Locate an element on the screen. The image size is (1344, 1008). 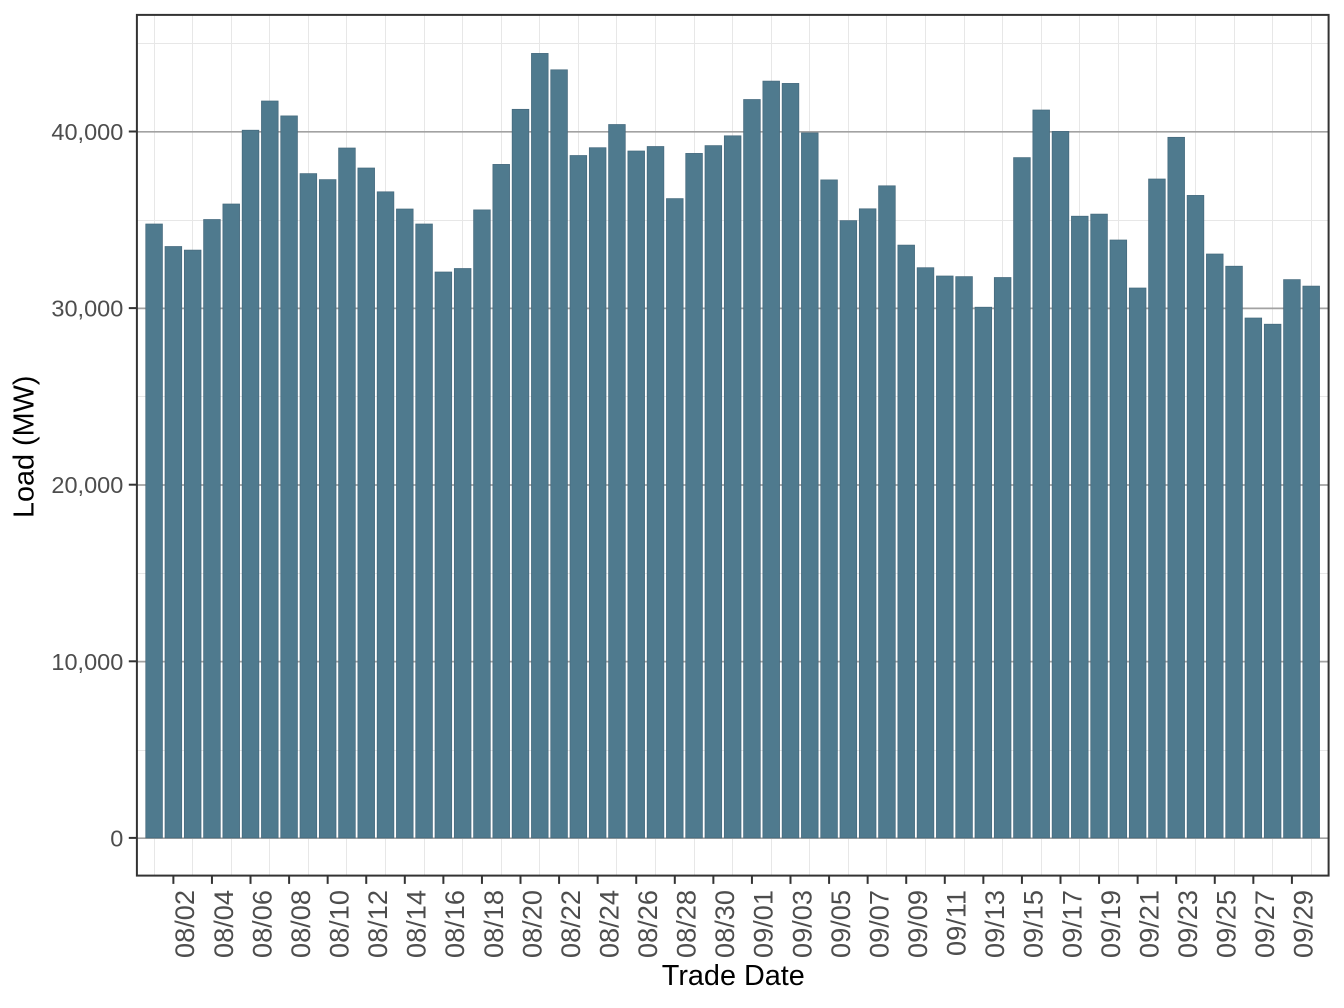
svg-text: 08/22 is located at coordinates (570, 924).